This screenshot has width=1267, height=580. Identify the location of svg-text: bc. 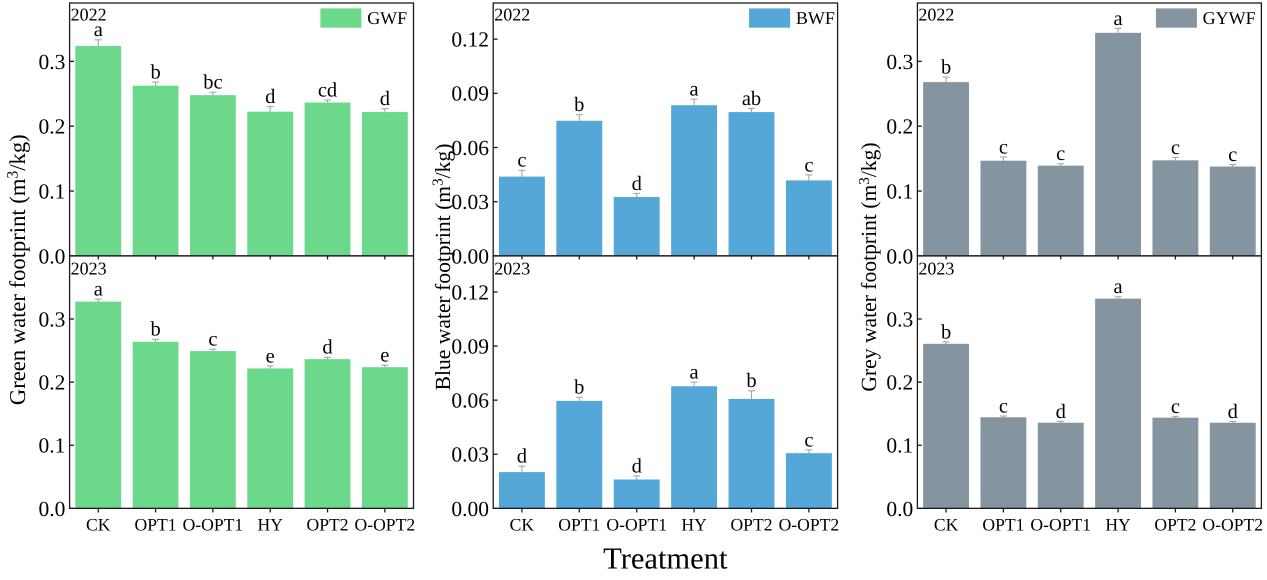
(212, 83).